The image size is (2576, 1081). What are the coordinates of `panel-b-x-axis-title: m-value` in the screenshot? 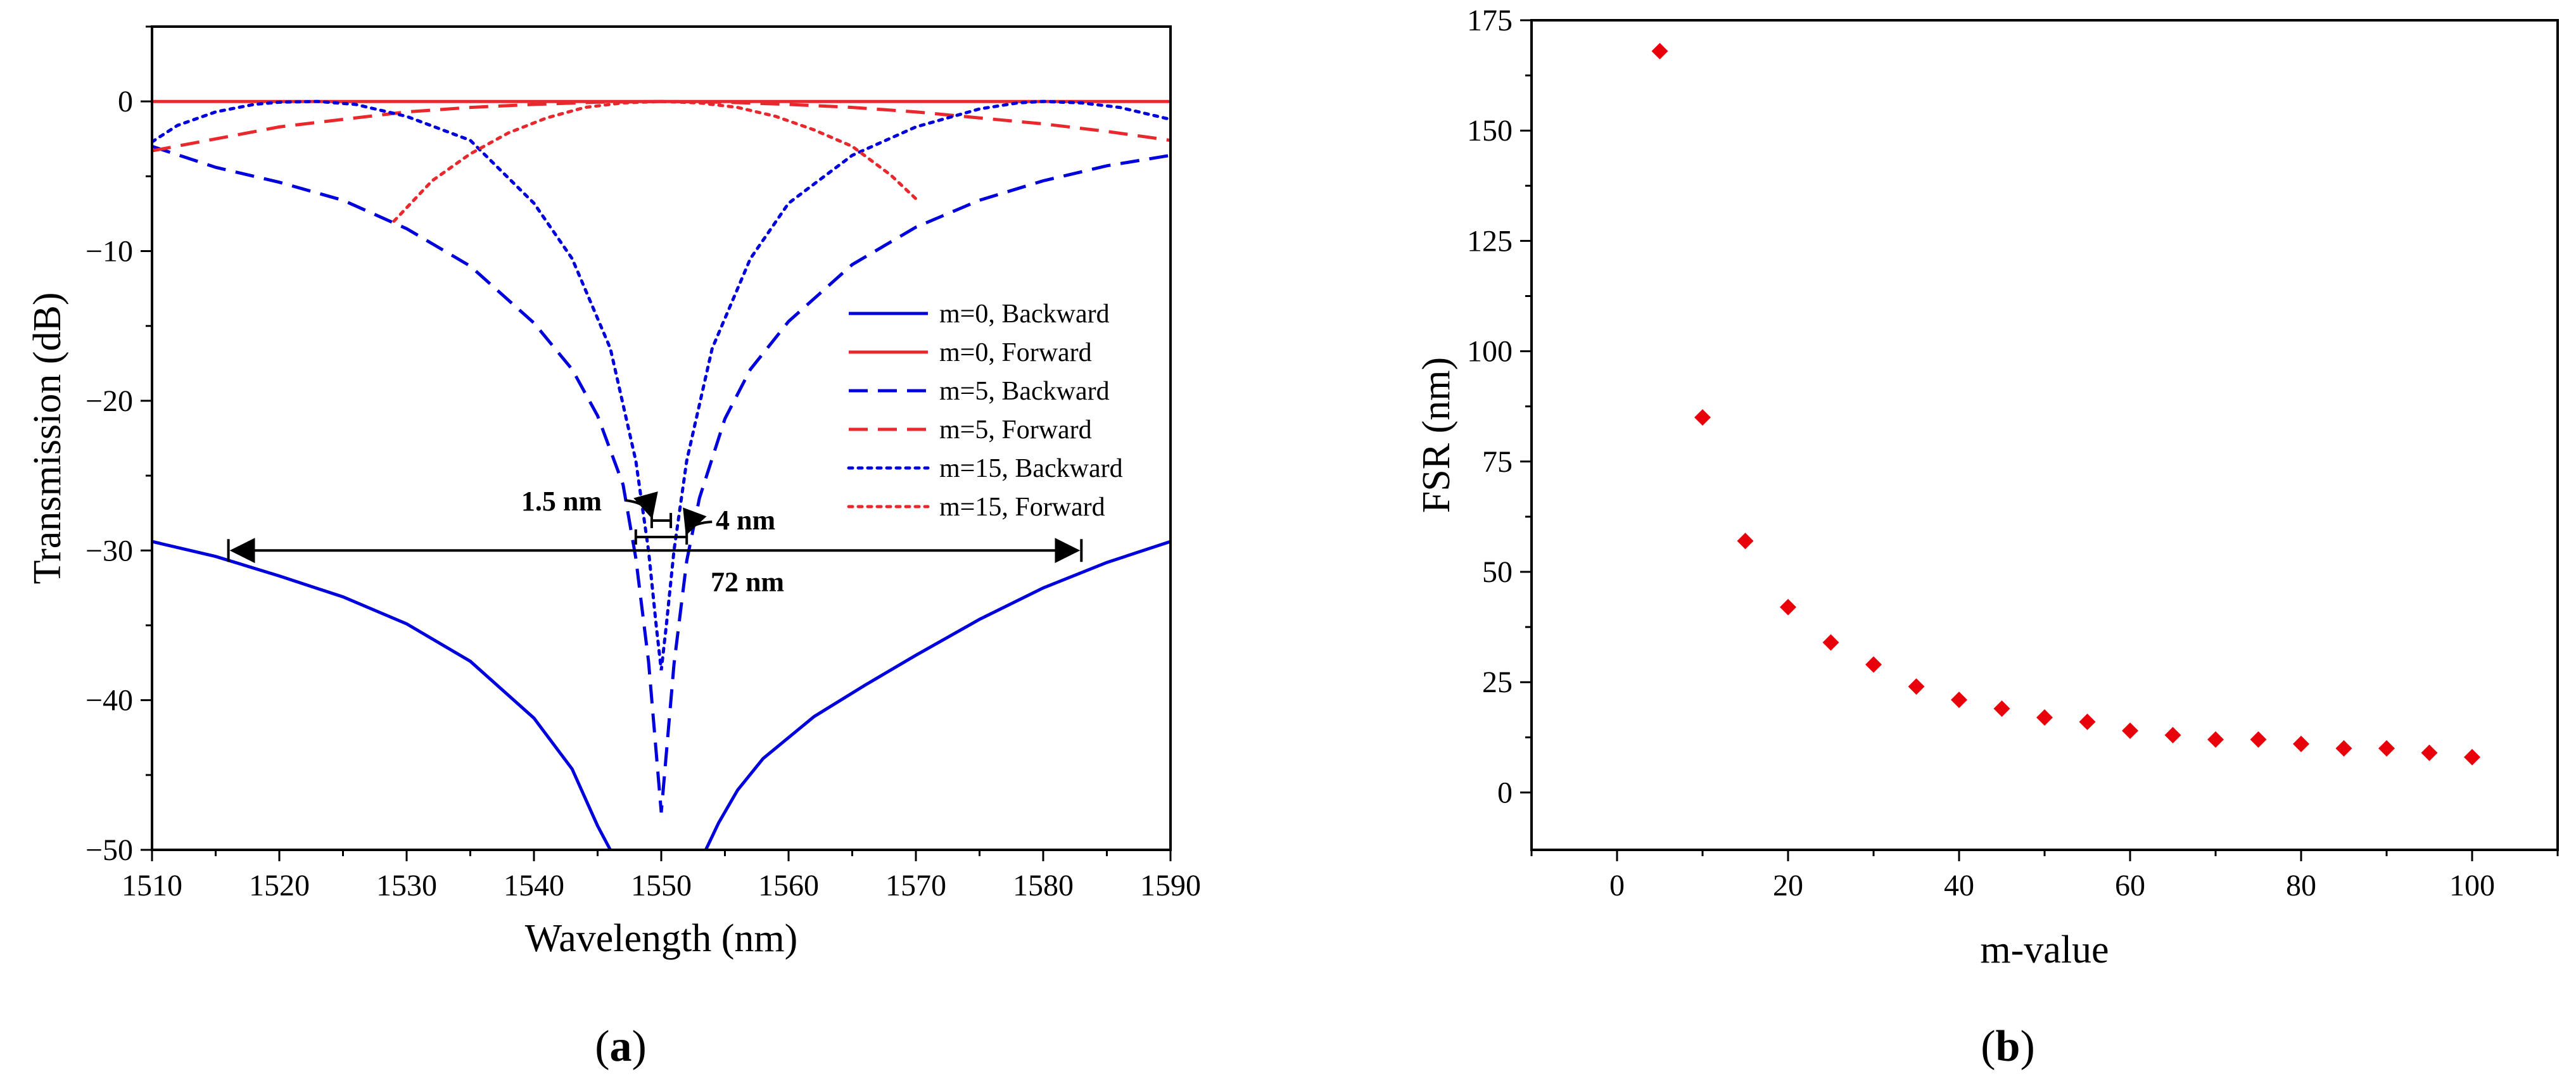 It's located at (2044, 949).